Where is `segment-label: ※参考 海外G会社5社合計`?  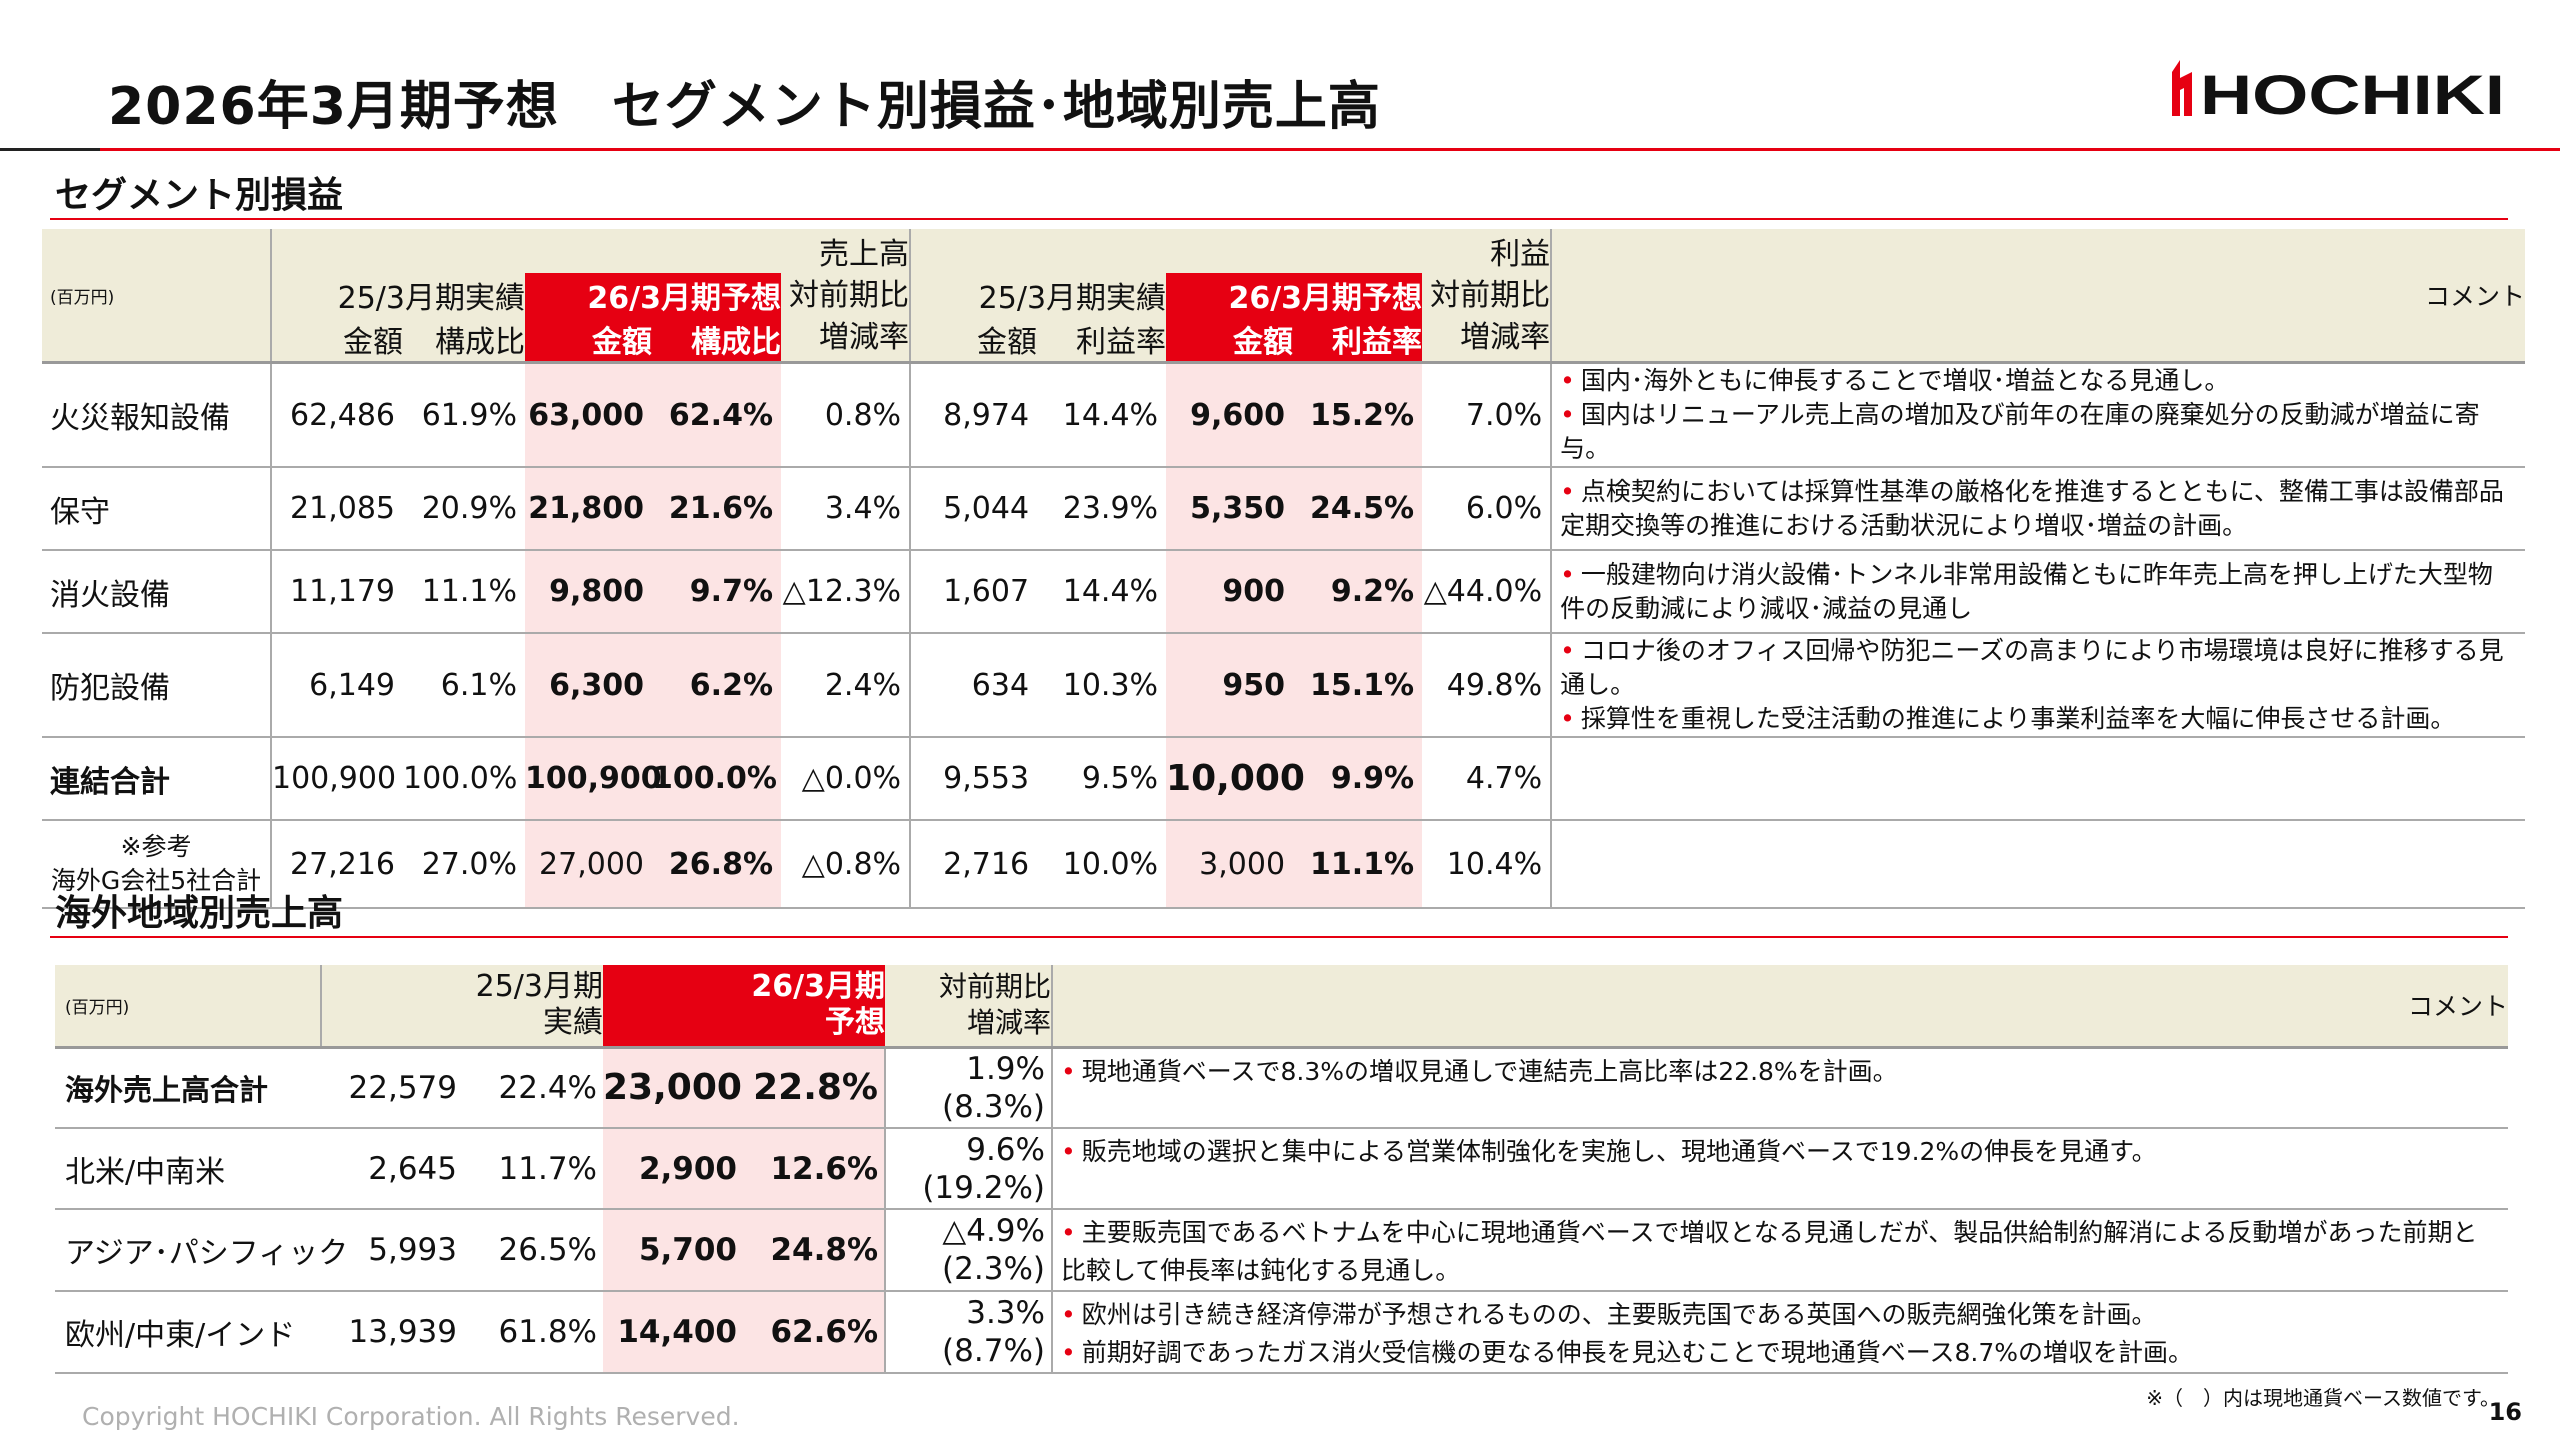
segment-label: ※参考 海外G会社5社合計 is located at coordinates (157, 864).